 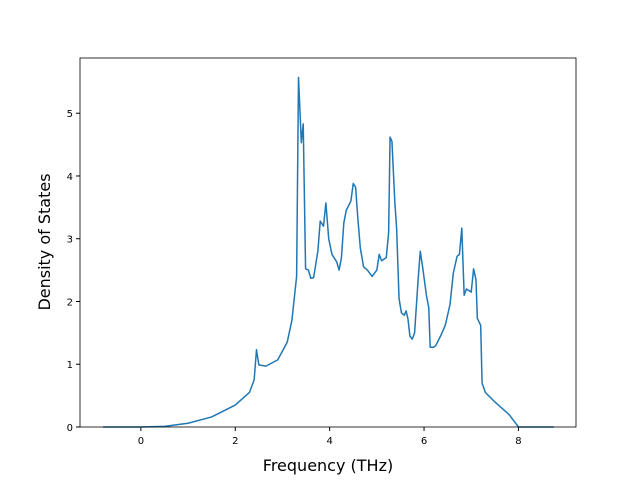 What do you see at coordinates (70, 365) in the screenshot?
I see `y-tick-label: 1` at bounding box center [70, 365].